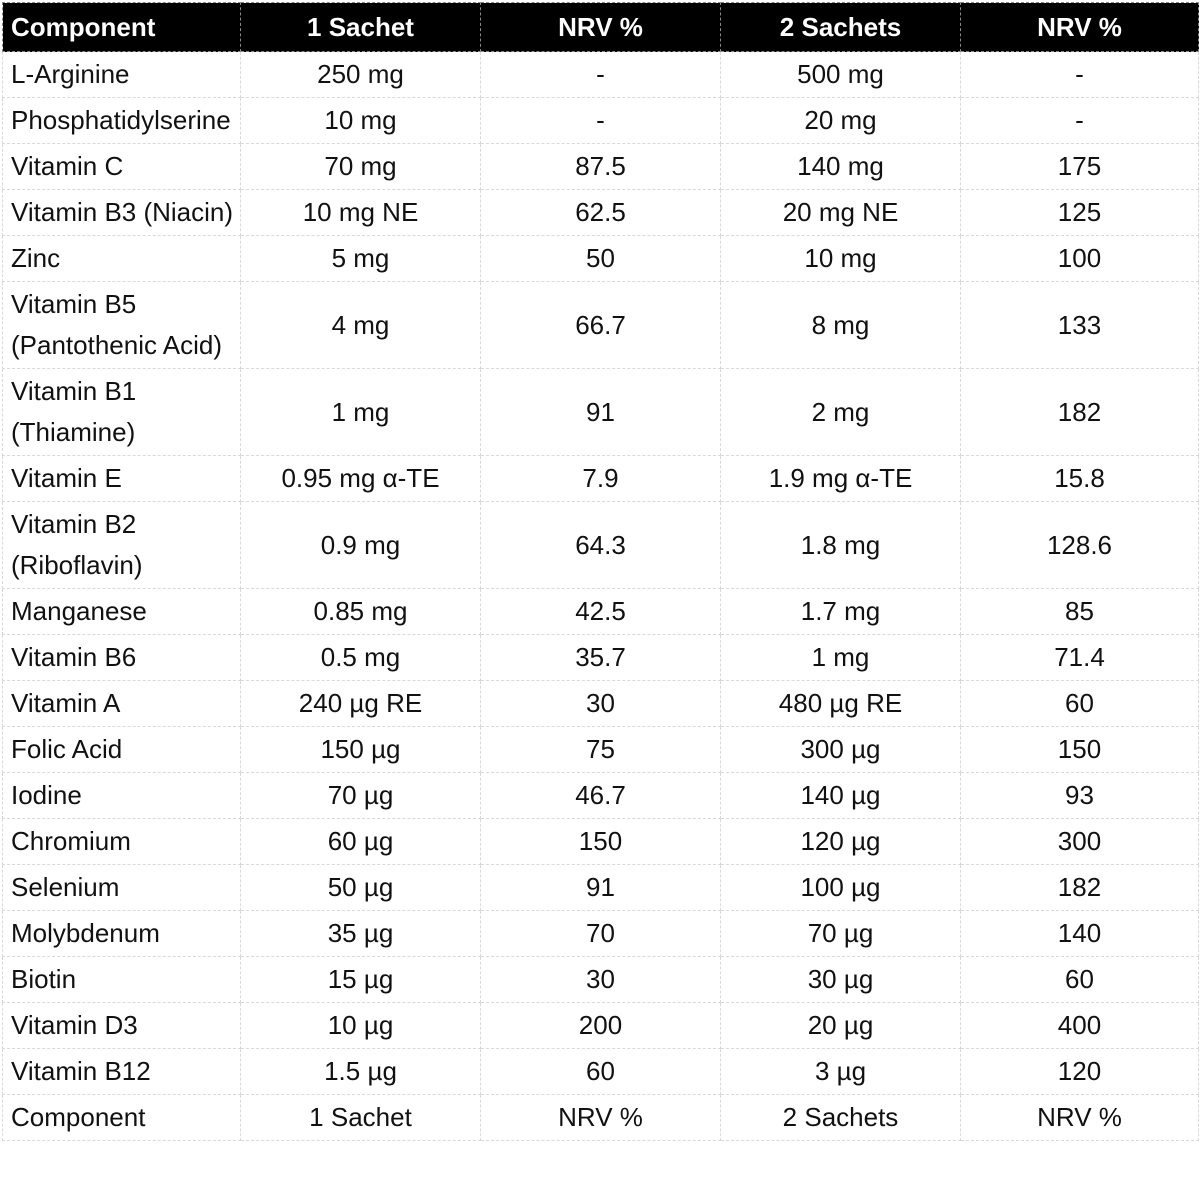 The height and width of the screenshot is (1202, 1200). Describe the element at coordinates (840, 1071) in the screenshot. I see `value-cell: 3 µg` at that location.